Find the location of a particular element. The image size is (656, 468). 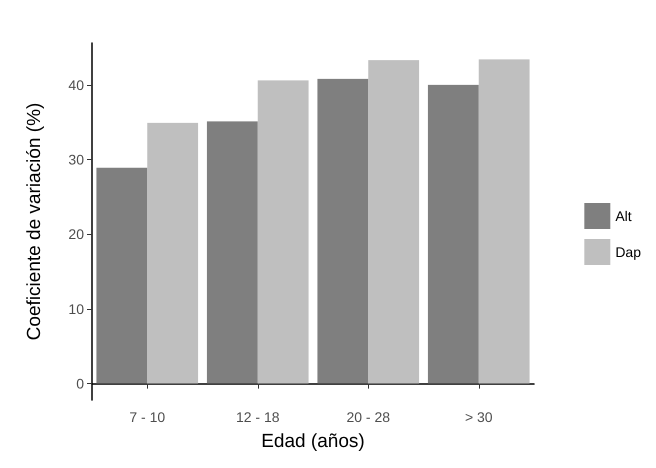

y-tick-label: 30 is located at coordinates (76, 160).